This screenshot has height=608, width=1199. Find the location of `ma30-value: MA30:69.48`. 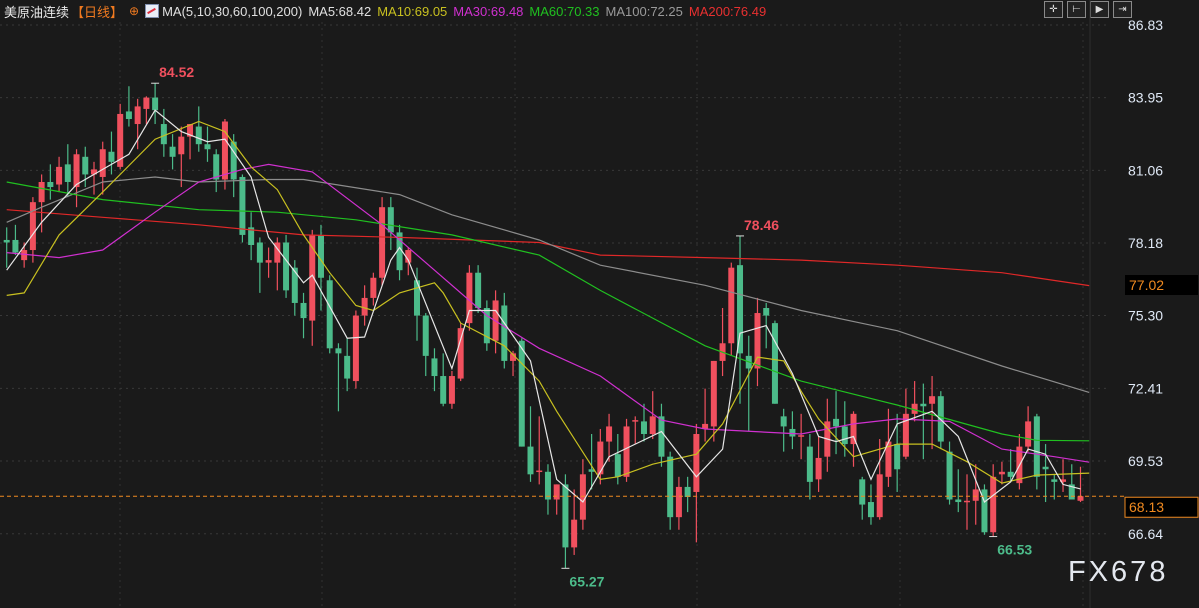

ma30-value: MA30:69.48 is located at coordinates (488, 11).